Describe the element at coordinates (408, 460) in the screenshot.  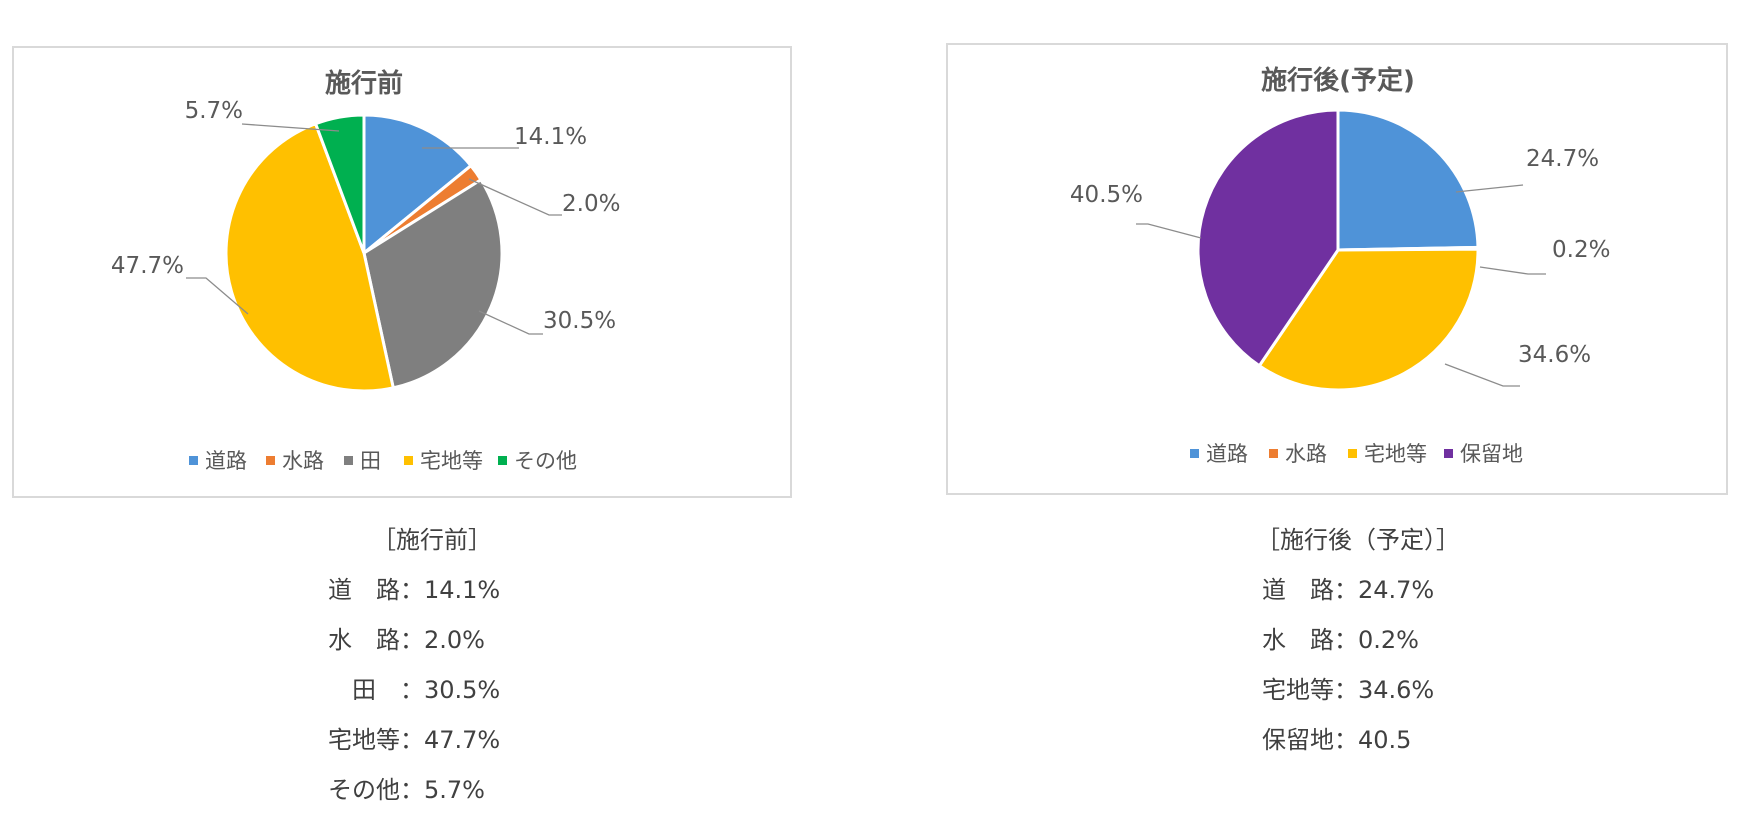
I see `legend-swatch-before-residential` at that location.